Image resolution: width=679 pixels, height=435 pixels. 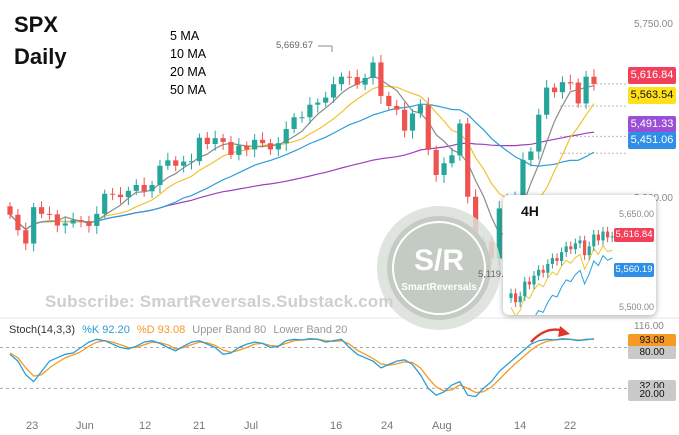 I want to click on ma10-label: 10 MA, so click(x=188, y=54).